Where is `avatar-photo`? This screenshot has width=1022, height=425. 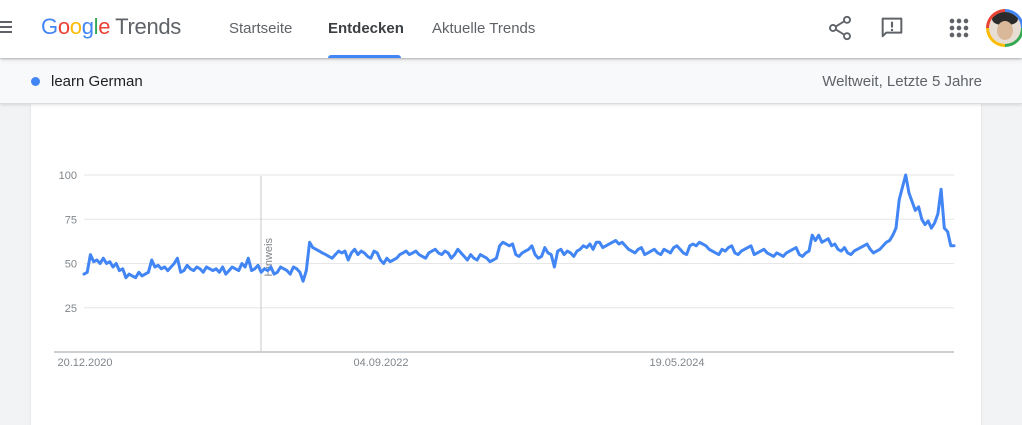
avatar-photo is located at coordinates (1005, 28).